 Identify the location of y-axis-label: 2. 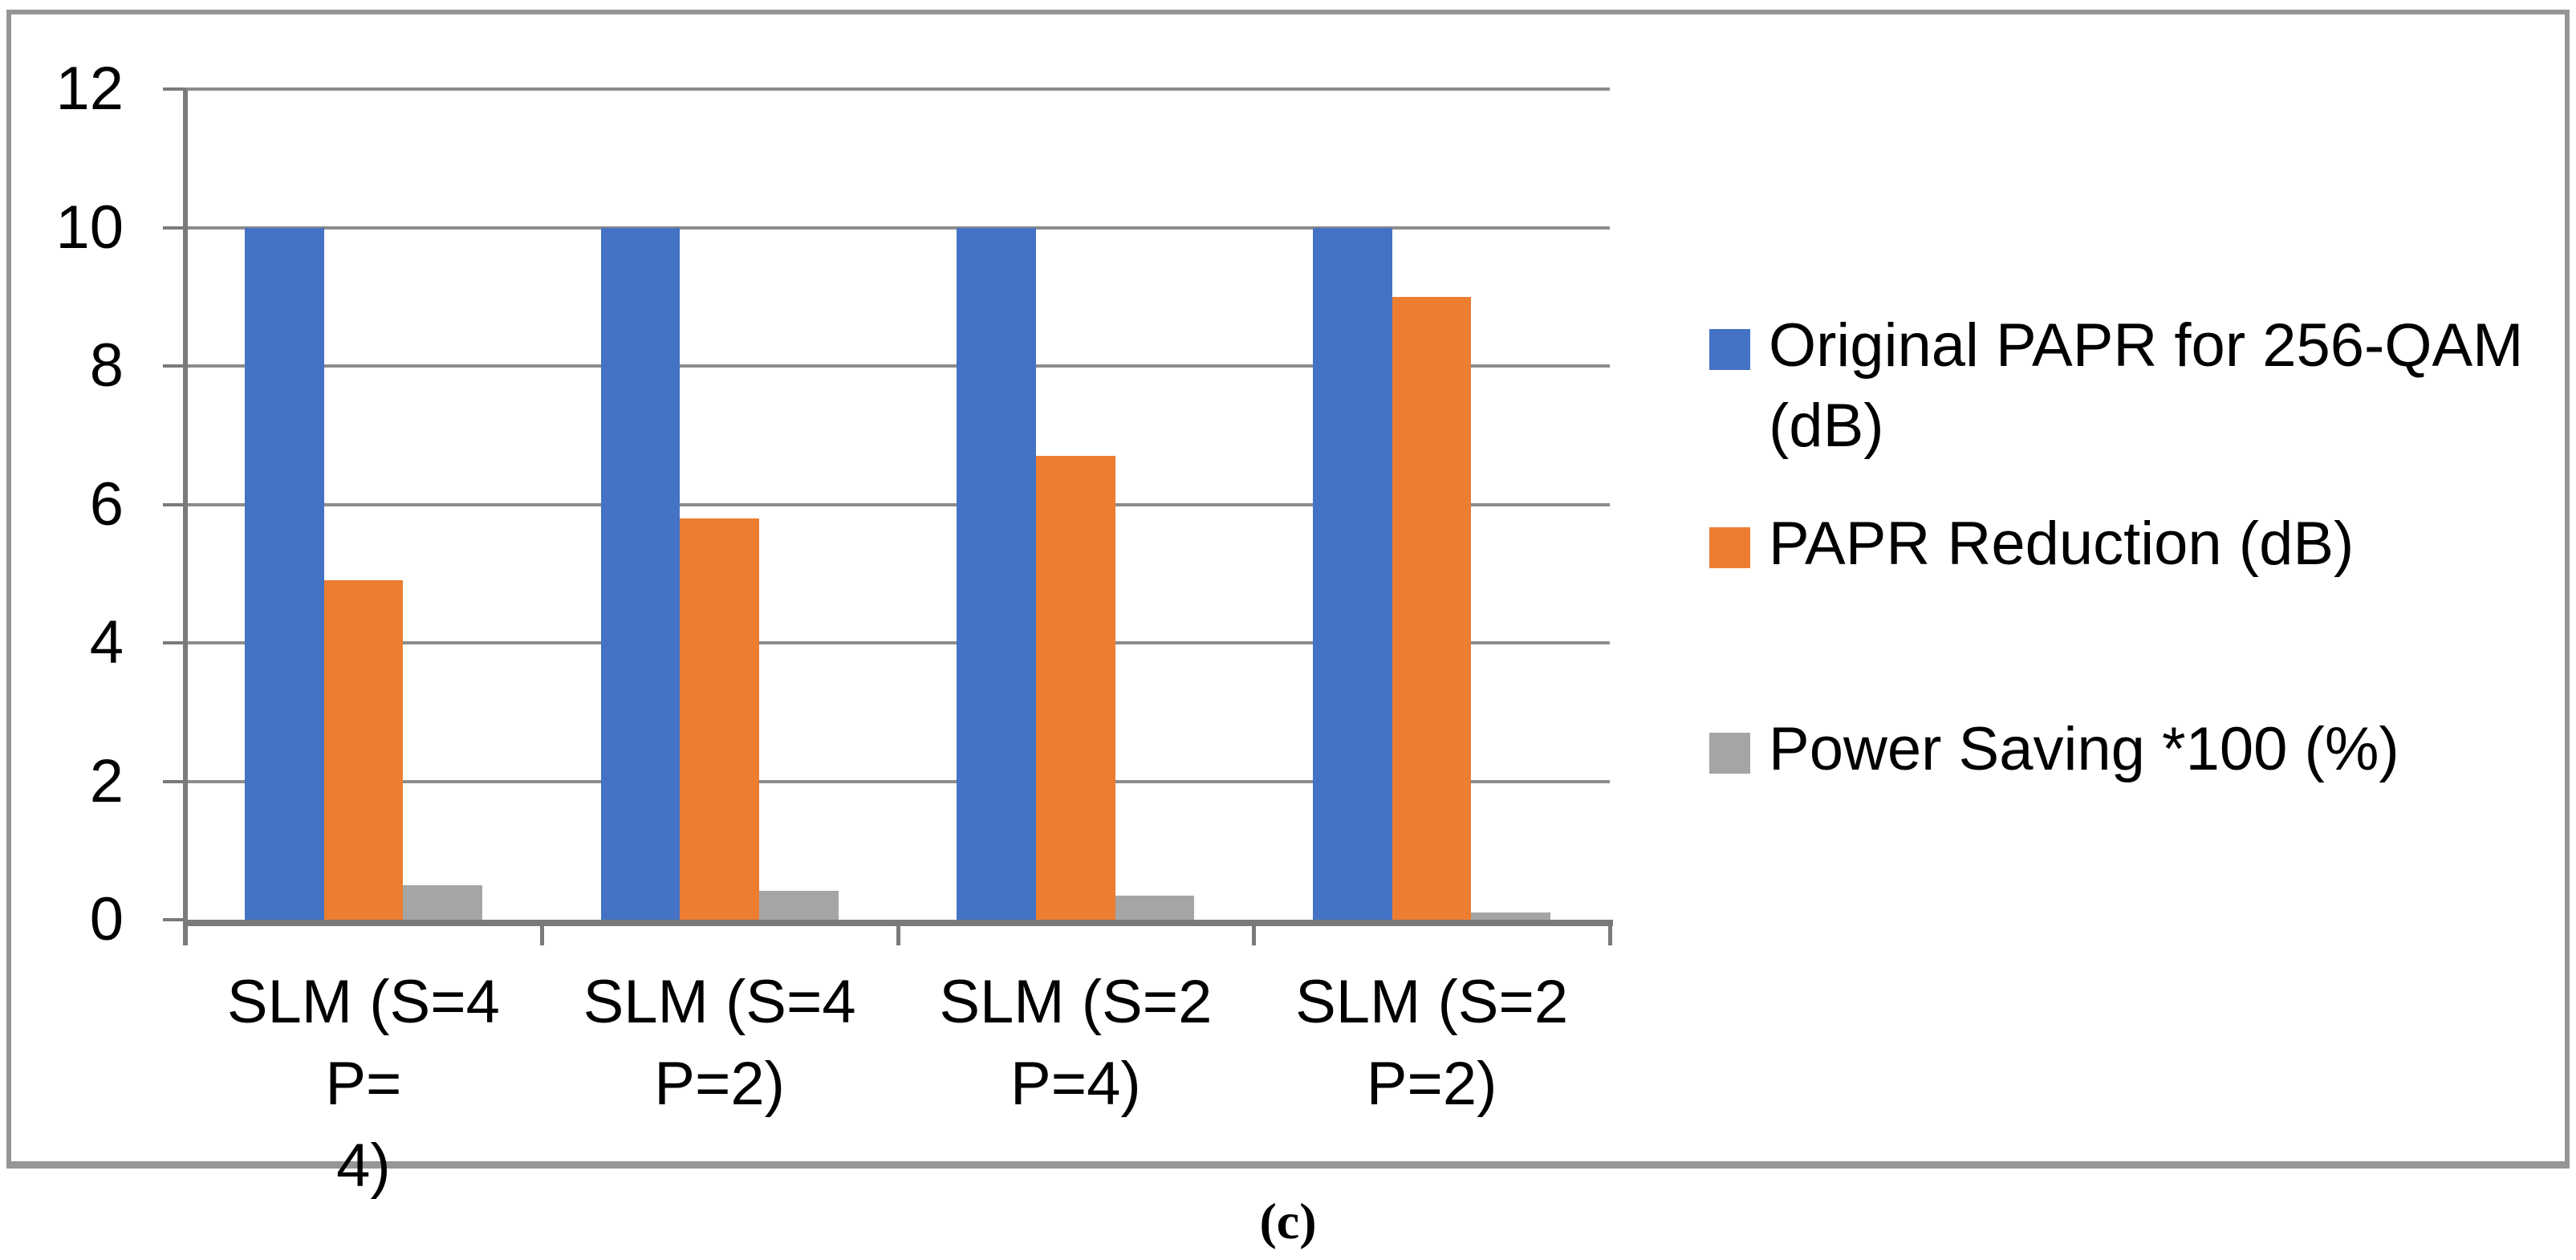
(107, 781).